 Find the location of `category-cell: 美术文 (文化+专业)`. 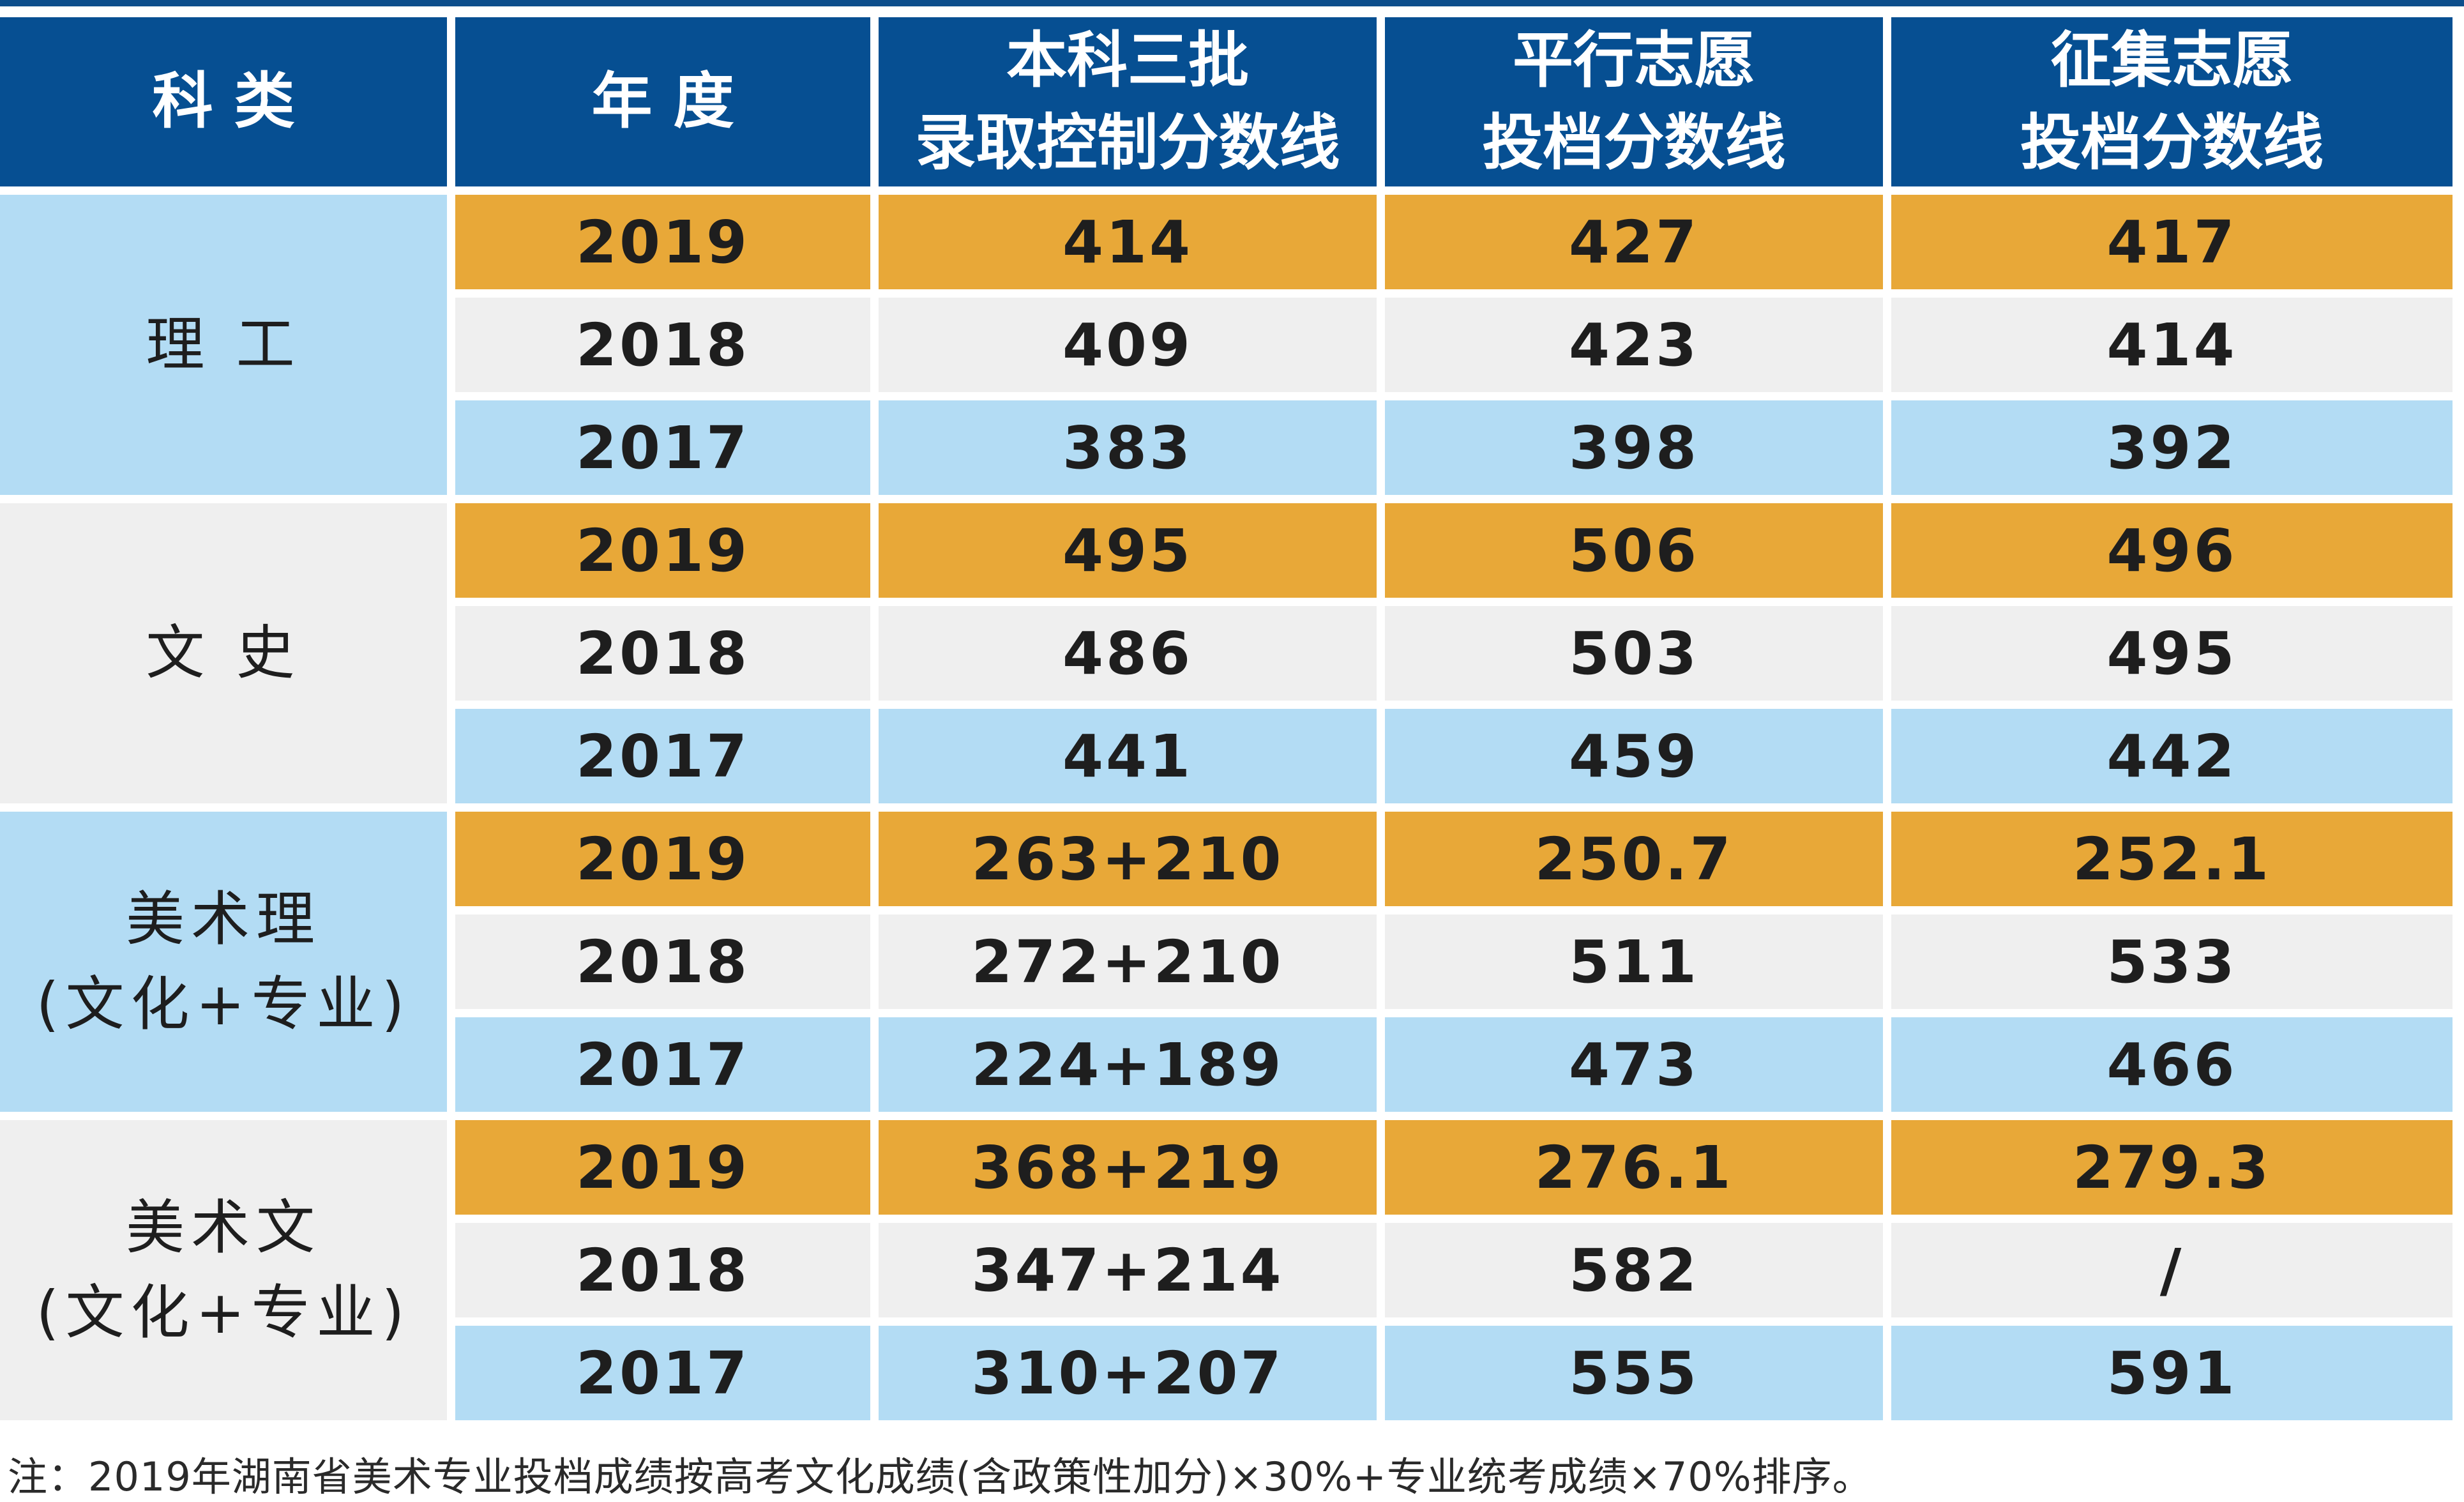

category-cell: 美术文 (文化+专业) is located at coordinates (223, 1270).